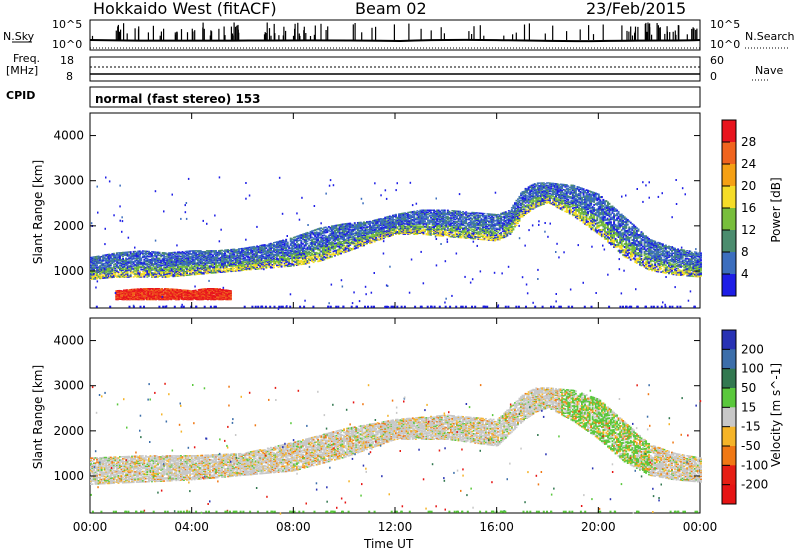 The width and height of the screenshot is (800, 554). What do you see at coordinates (717, 60) in the screenshot?
I see `nave-tick-top: 60` at bounding box center [717, 60].